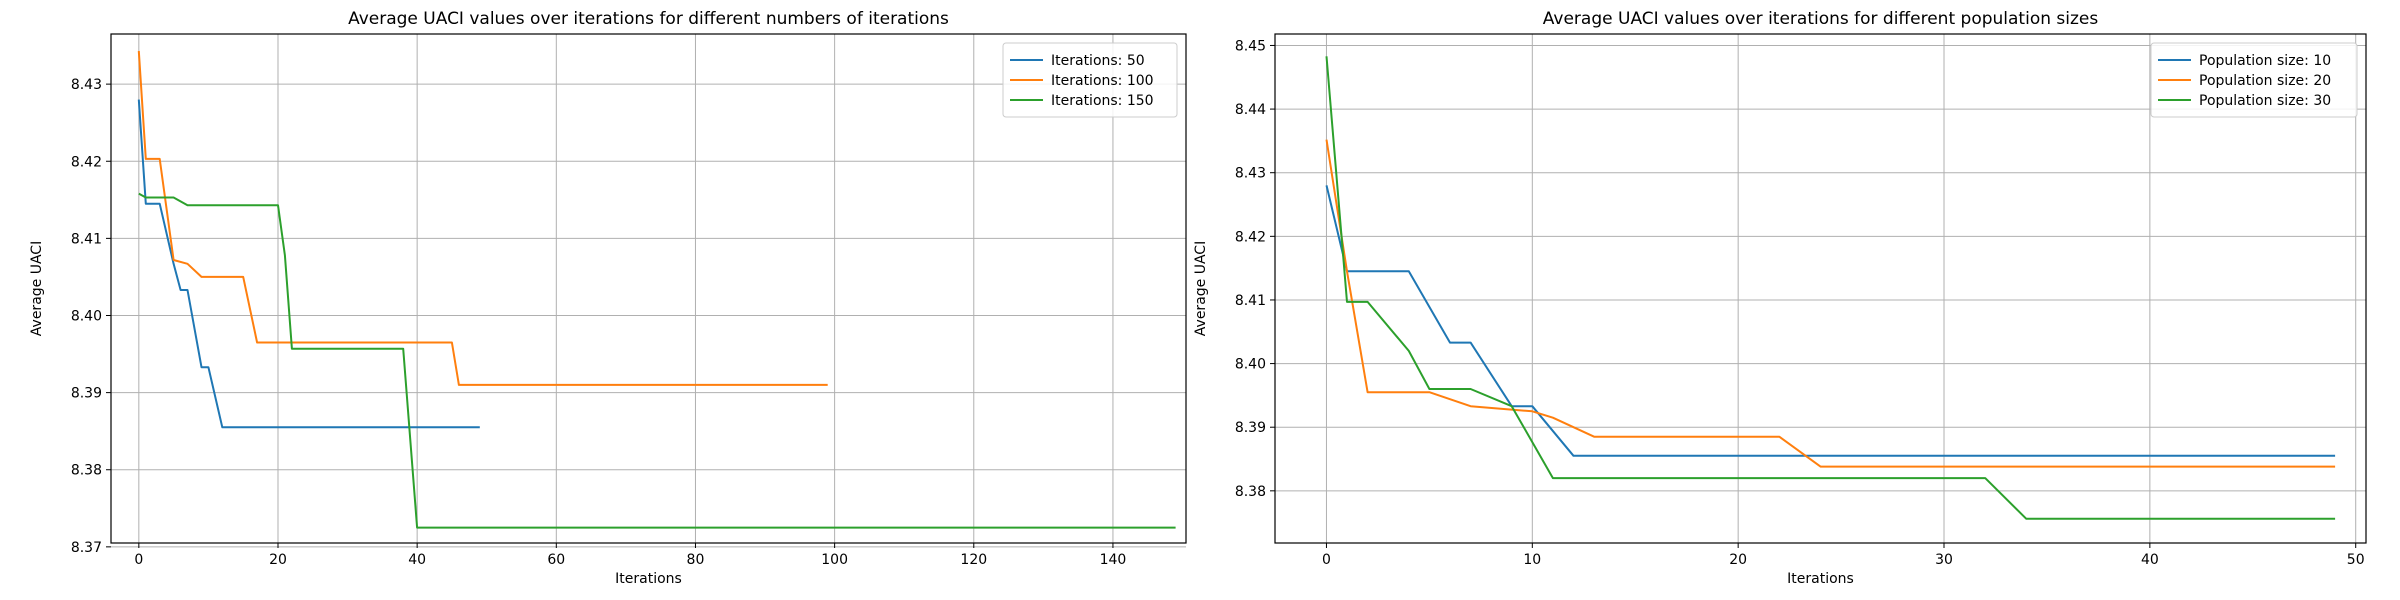  Describe the element at coordinates (556, 560) in the screenshot. I see `x-tick-label: 60` at that location.